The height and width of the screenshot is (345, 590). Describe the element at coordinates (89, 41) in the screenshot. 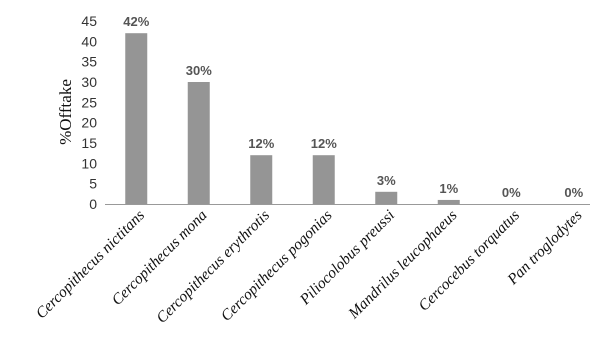

I see `y-tick-label: 40` at that location.